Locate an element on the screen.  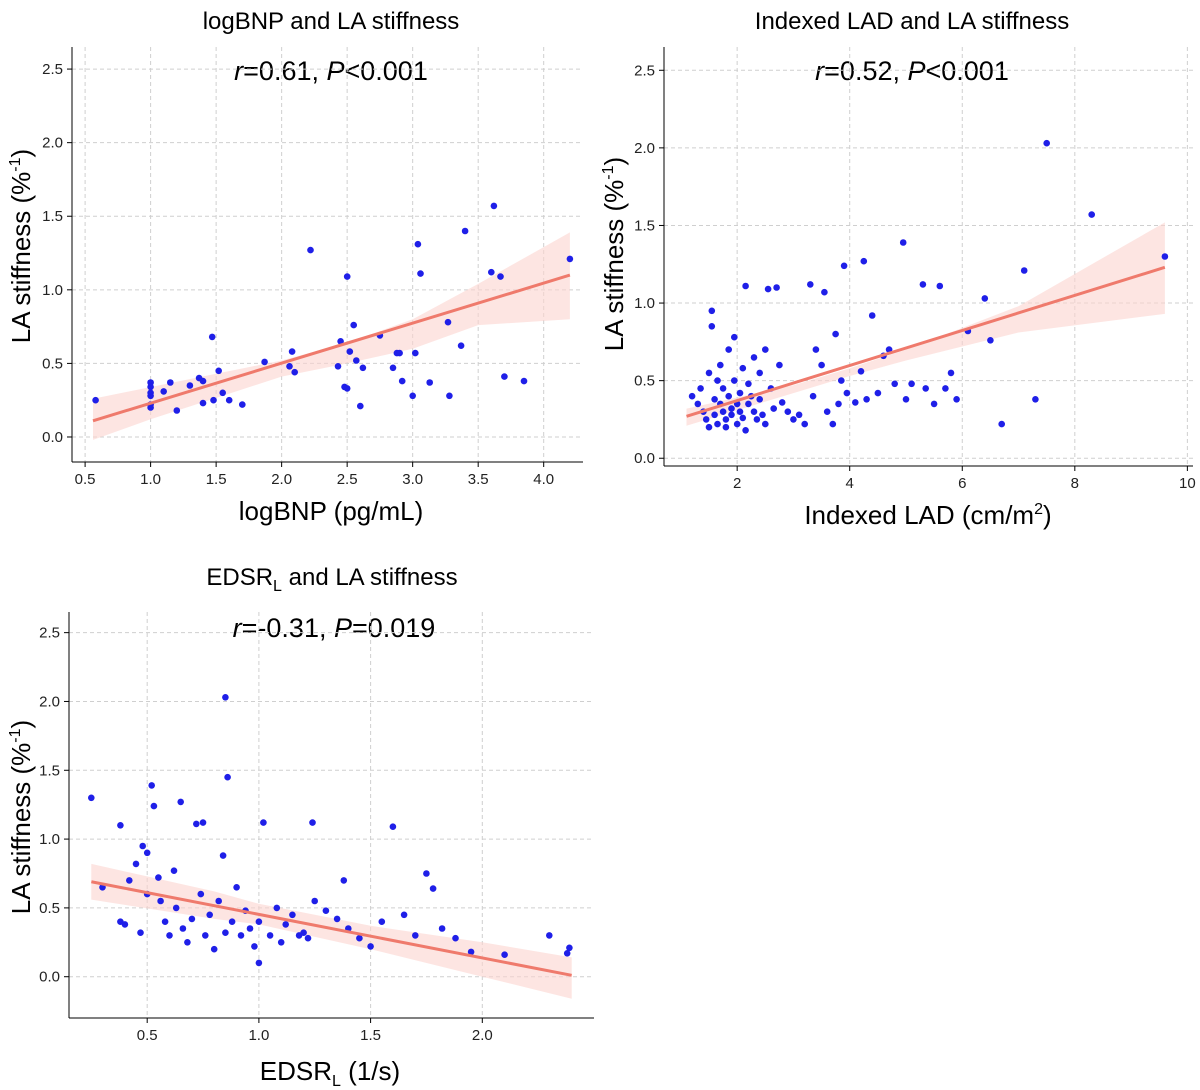
panel-2-stat-p-value: <0.001 is located at coordinates (967, 71).